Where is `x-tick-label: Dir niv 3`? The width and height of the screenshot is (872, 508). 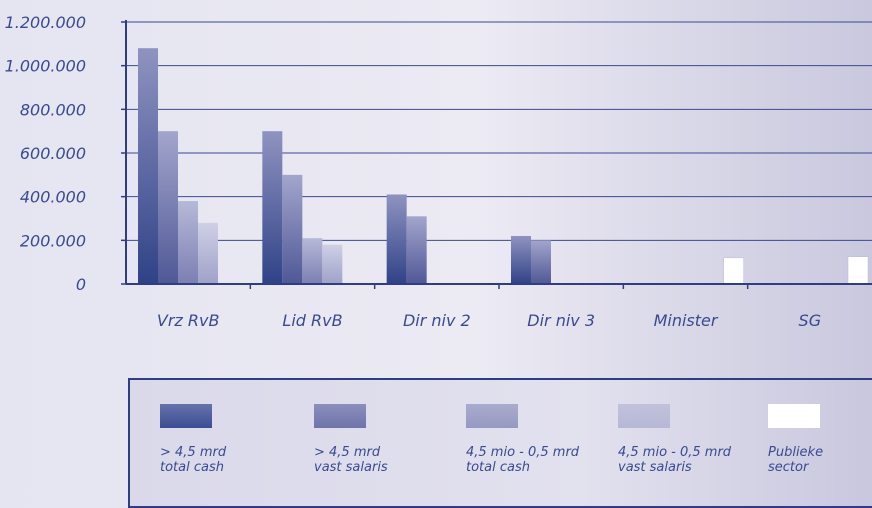 x-tick-label: Dir niv 3 is located at coordinates (561, 320).